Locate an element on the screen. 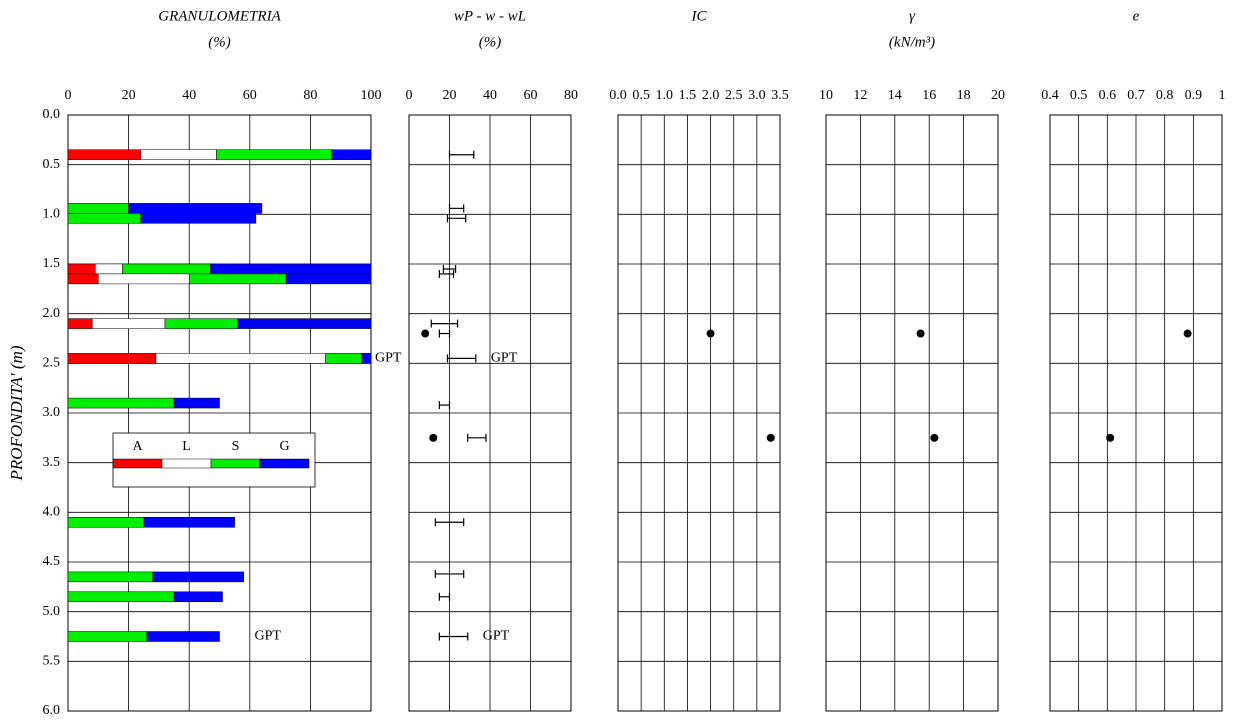  x-tick-label: 100 is located at coordinates (371, 95).